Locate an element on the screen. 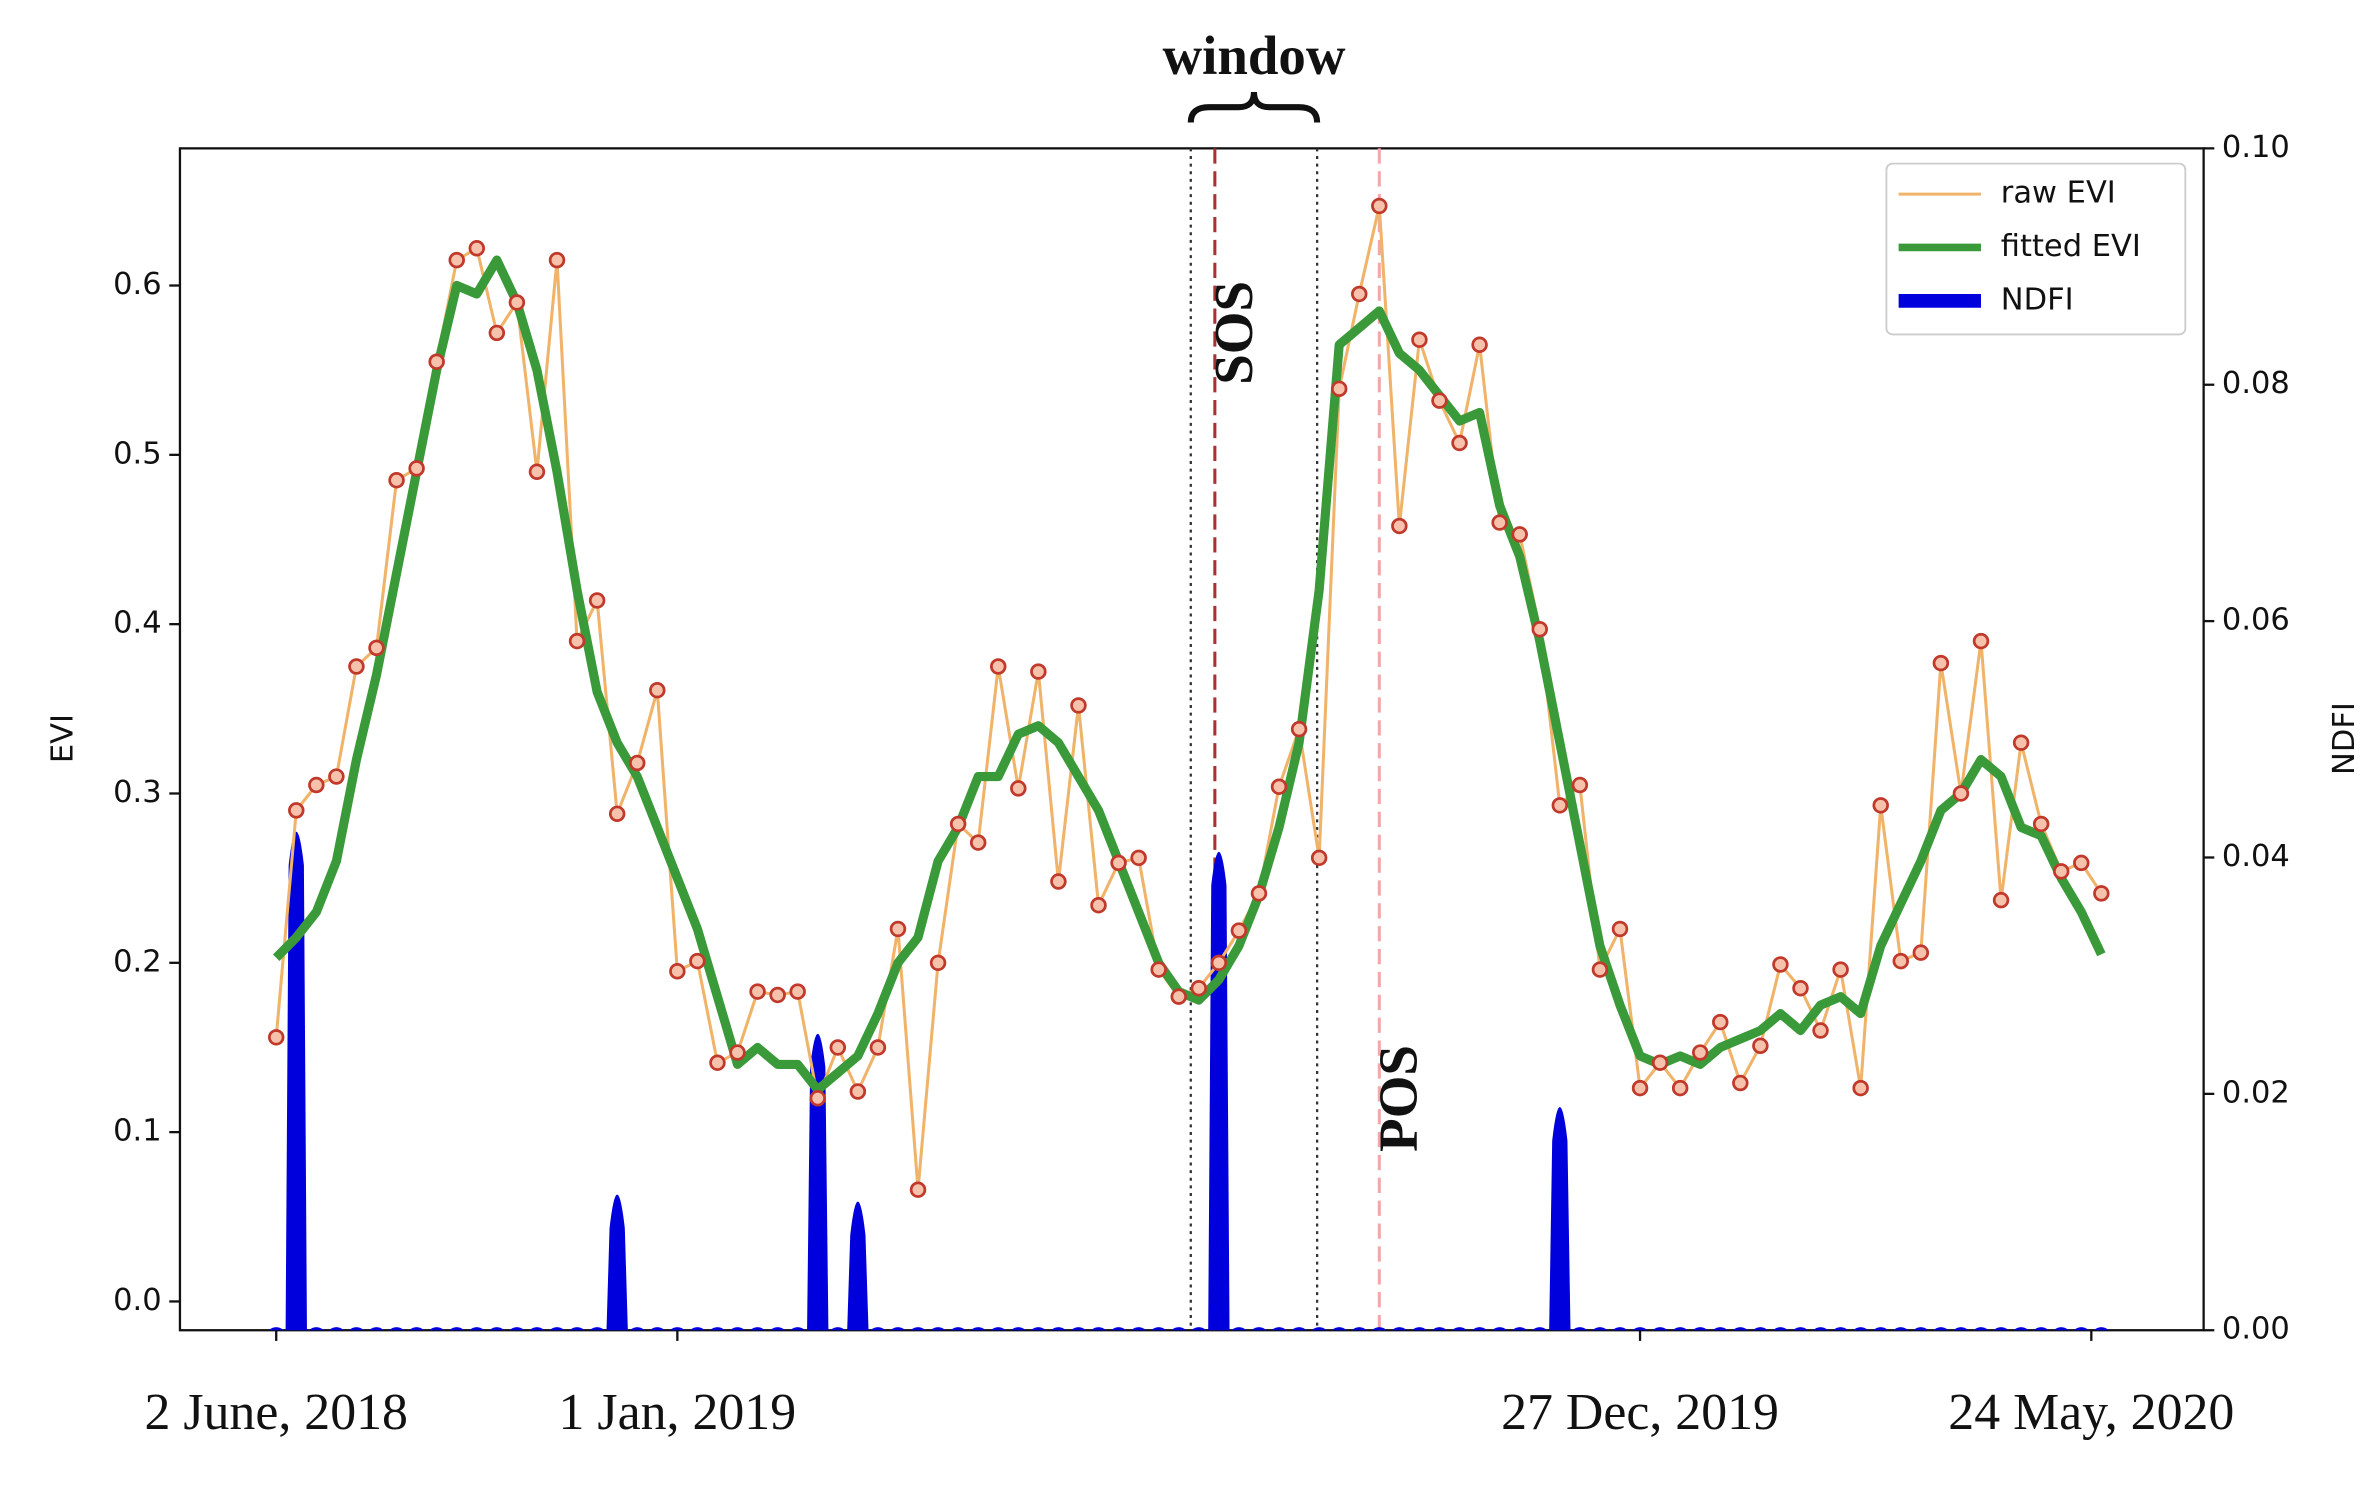 The height and width of the screenshot is (1503, 2379). y-tick-label: 0.1 is located at coordinates (137, 1131).